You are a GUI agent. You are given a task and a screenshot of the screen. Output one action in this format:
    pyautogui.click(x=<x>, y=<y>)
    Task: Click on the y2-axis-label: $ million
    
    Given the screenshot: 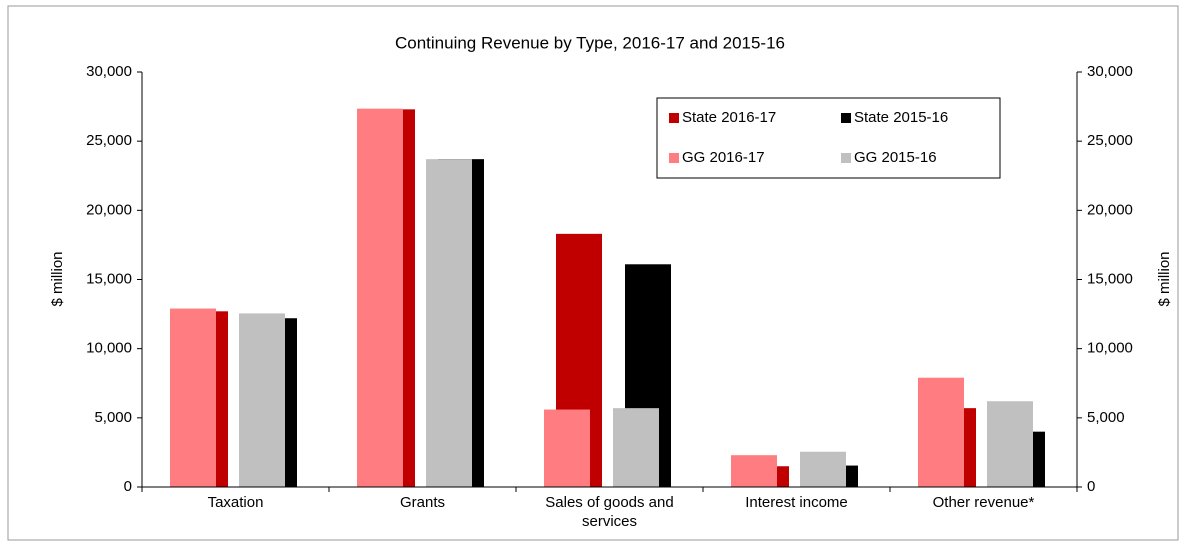 What is the action you would take?
    pyautogui.click(x=1164, y=278)
    